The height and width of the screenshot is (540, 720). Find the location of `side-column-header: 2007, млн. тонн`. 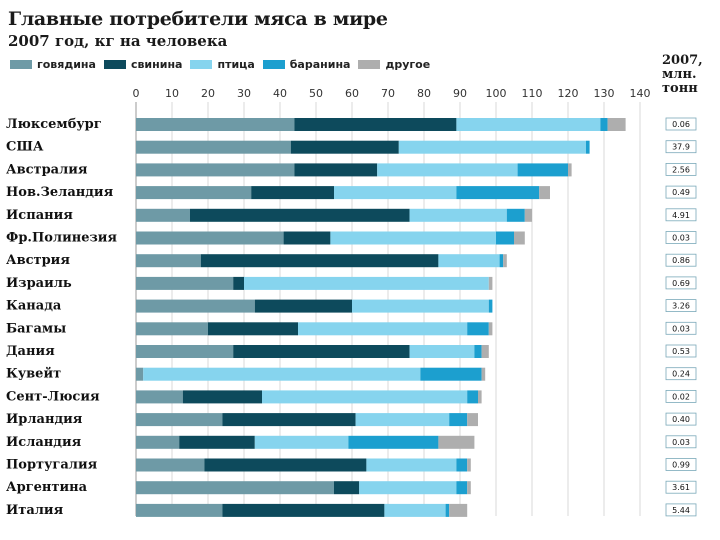

side-column-header: 2007, млн. тонн is located at coordinates (682, 74).